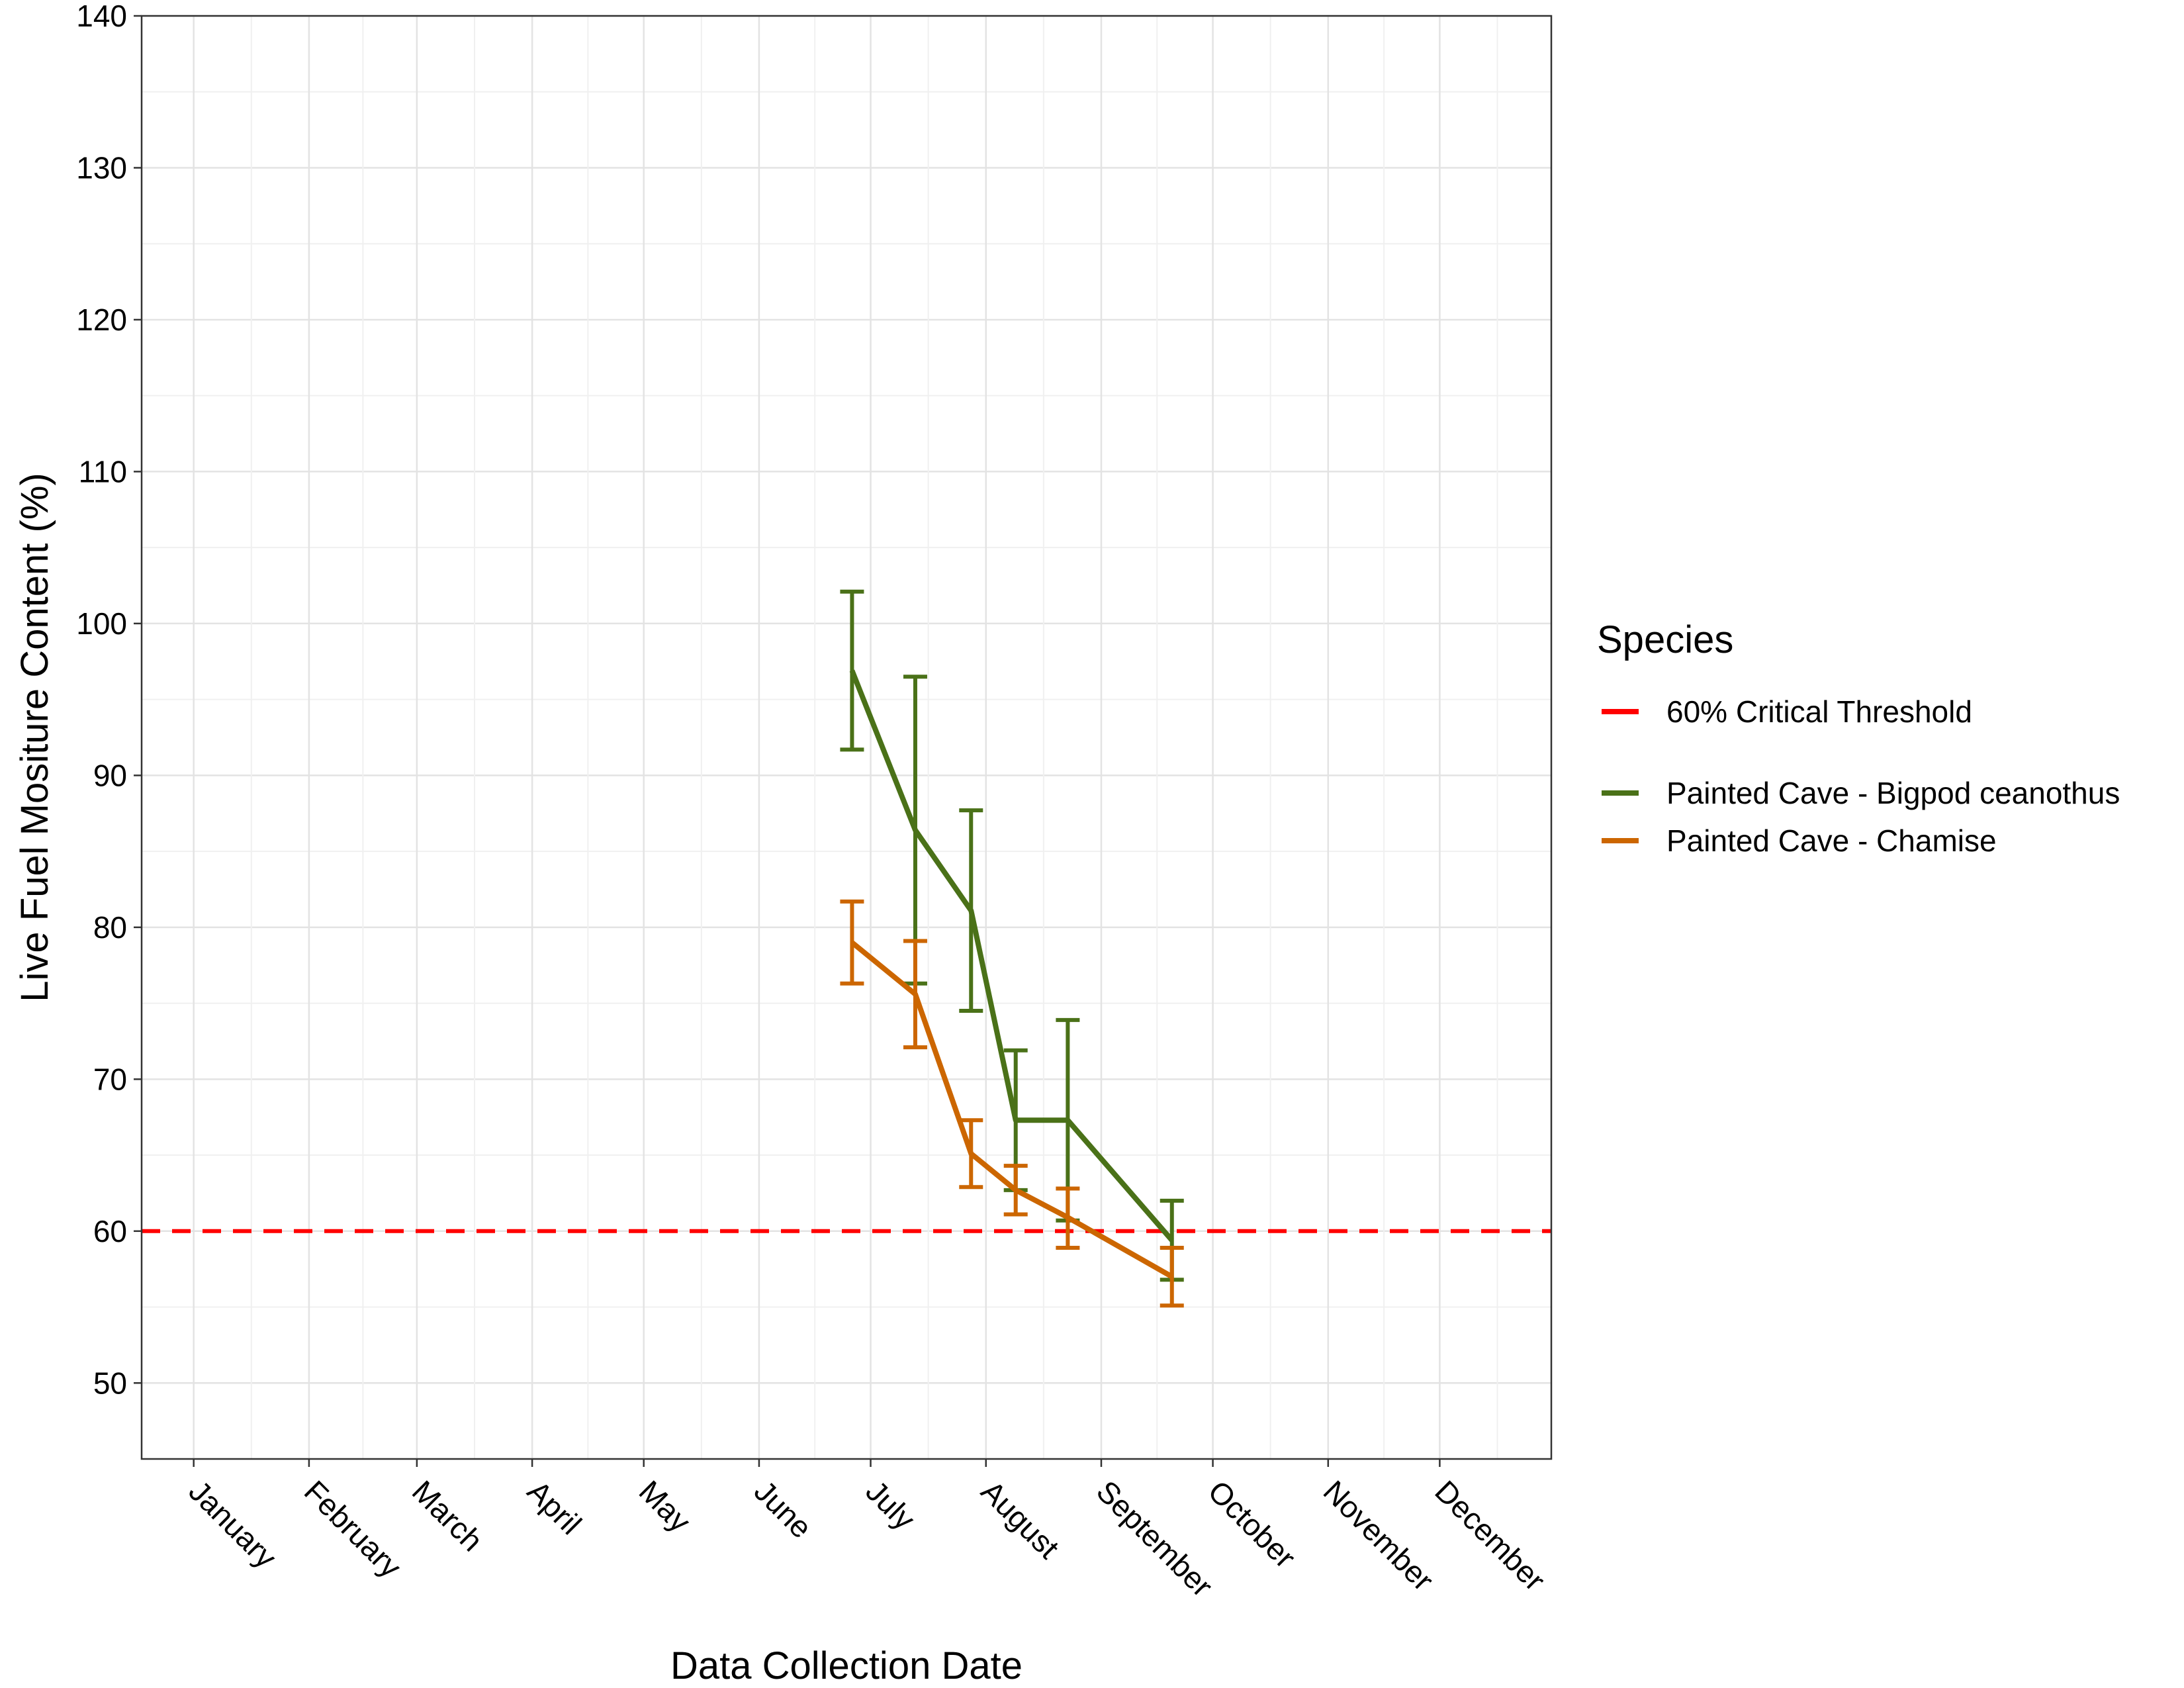 The height and width of the screenshot is (1688, 2184). What do you see at coordinates (110, 775) in the screenshot?
I see `y-tick-label: 90` at bounding box center [110, 775].